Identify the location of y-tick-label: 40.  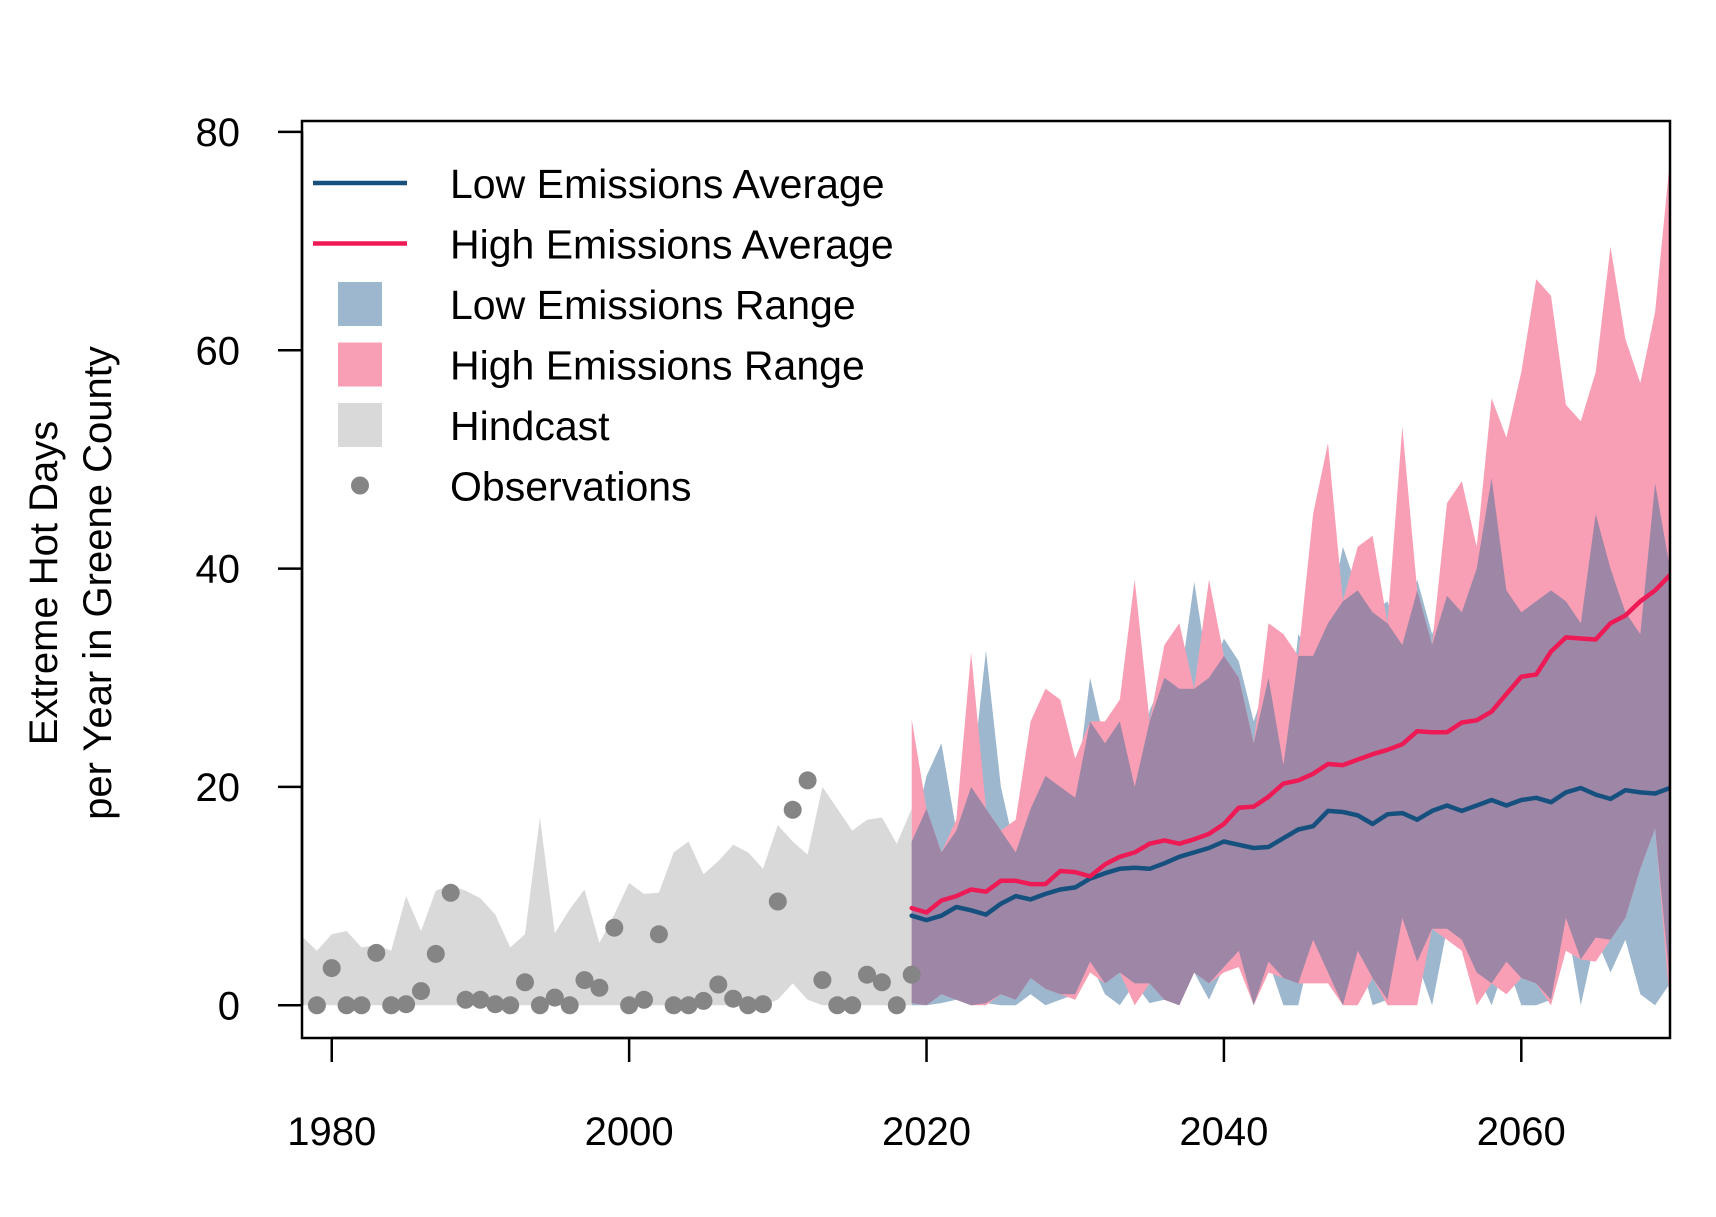
(218, 570).